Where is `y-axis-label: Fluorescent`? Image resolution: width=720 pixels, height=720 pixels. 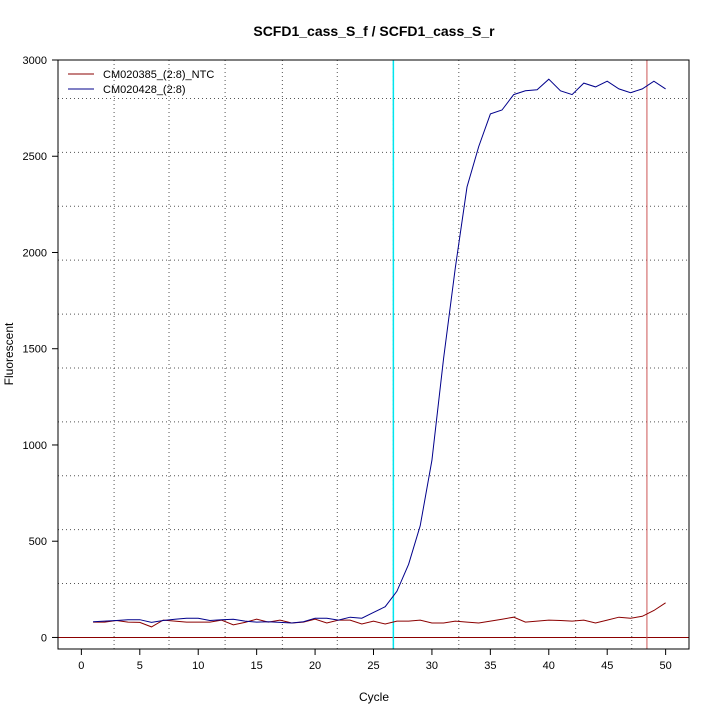 y-axis-label: Fluorescent is located at coordinates (9, 353).